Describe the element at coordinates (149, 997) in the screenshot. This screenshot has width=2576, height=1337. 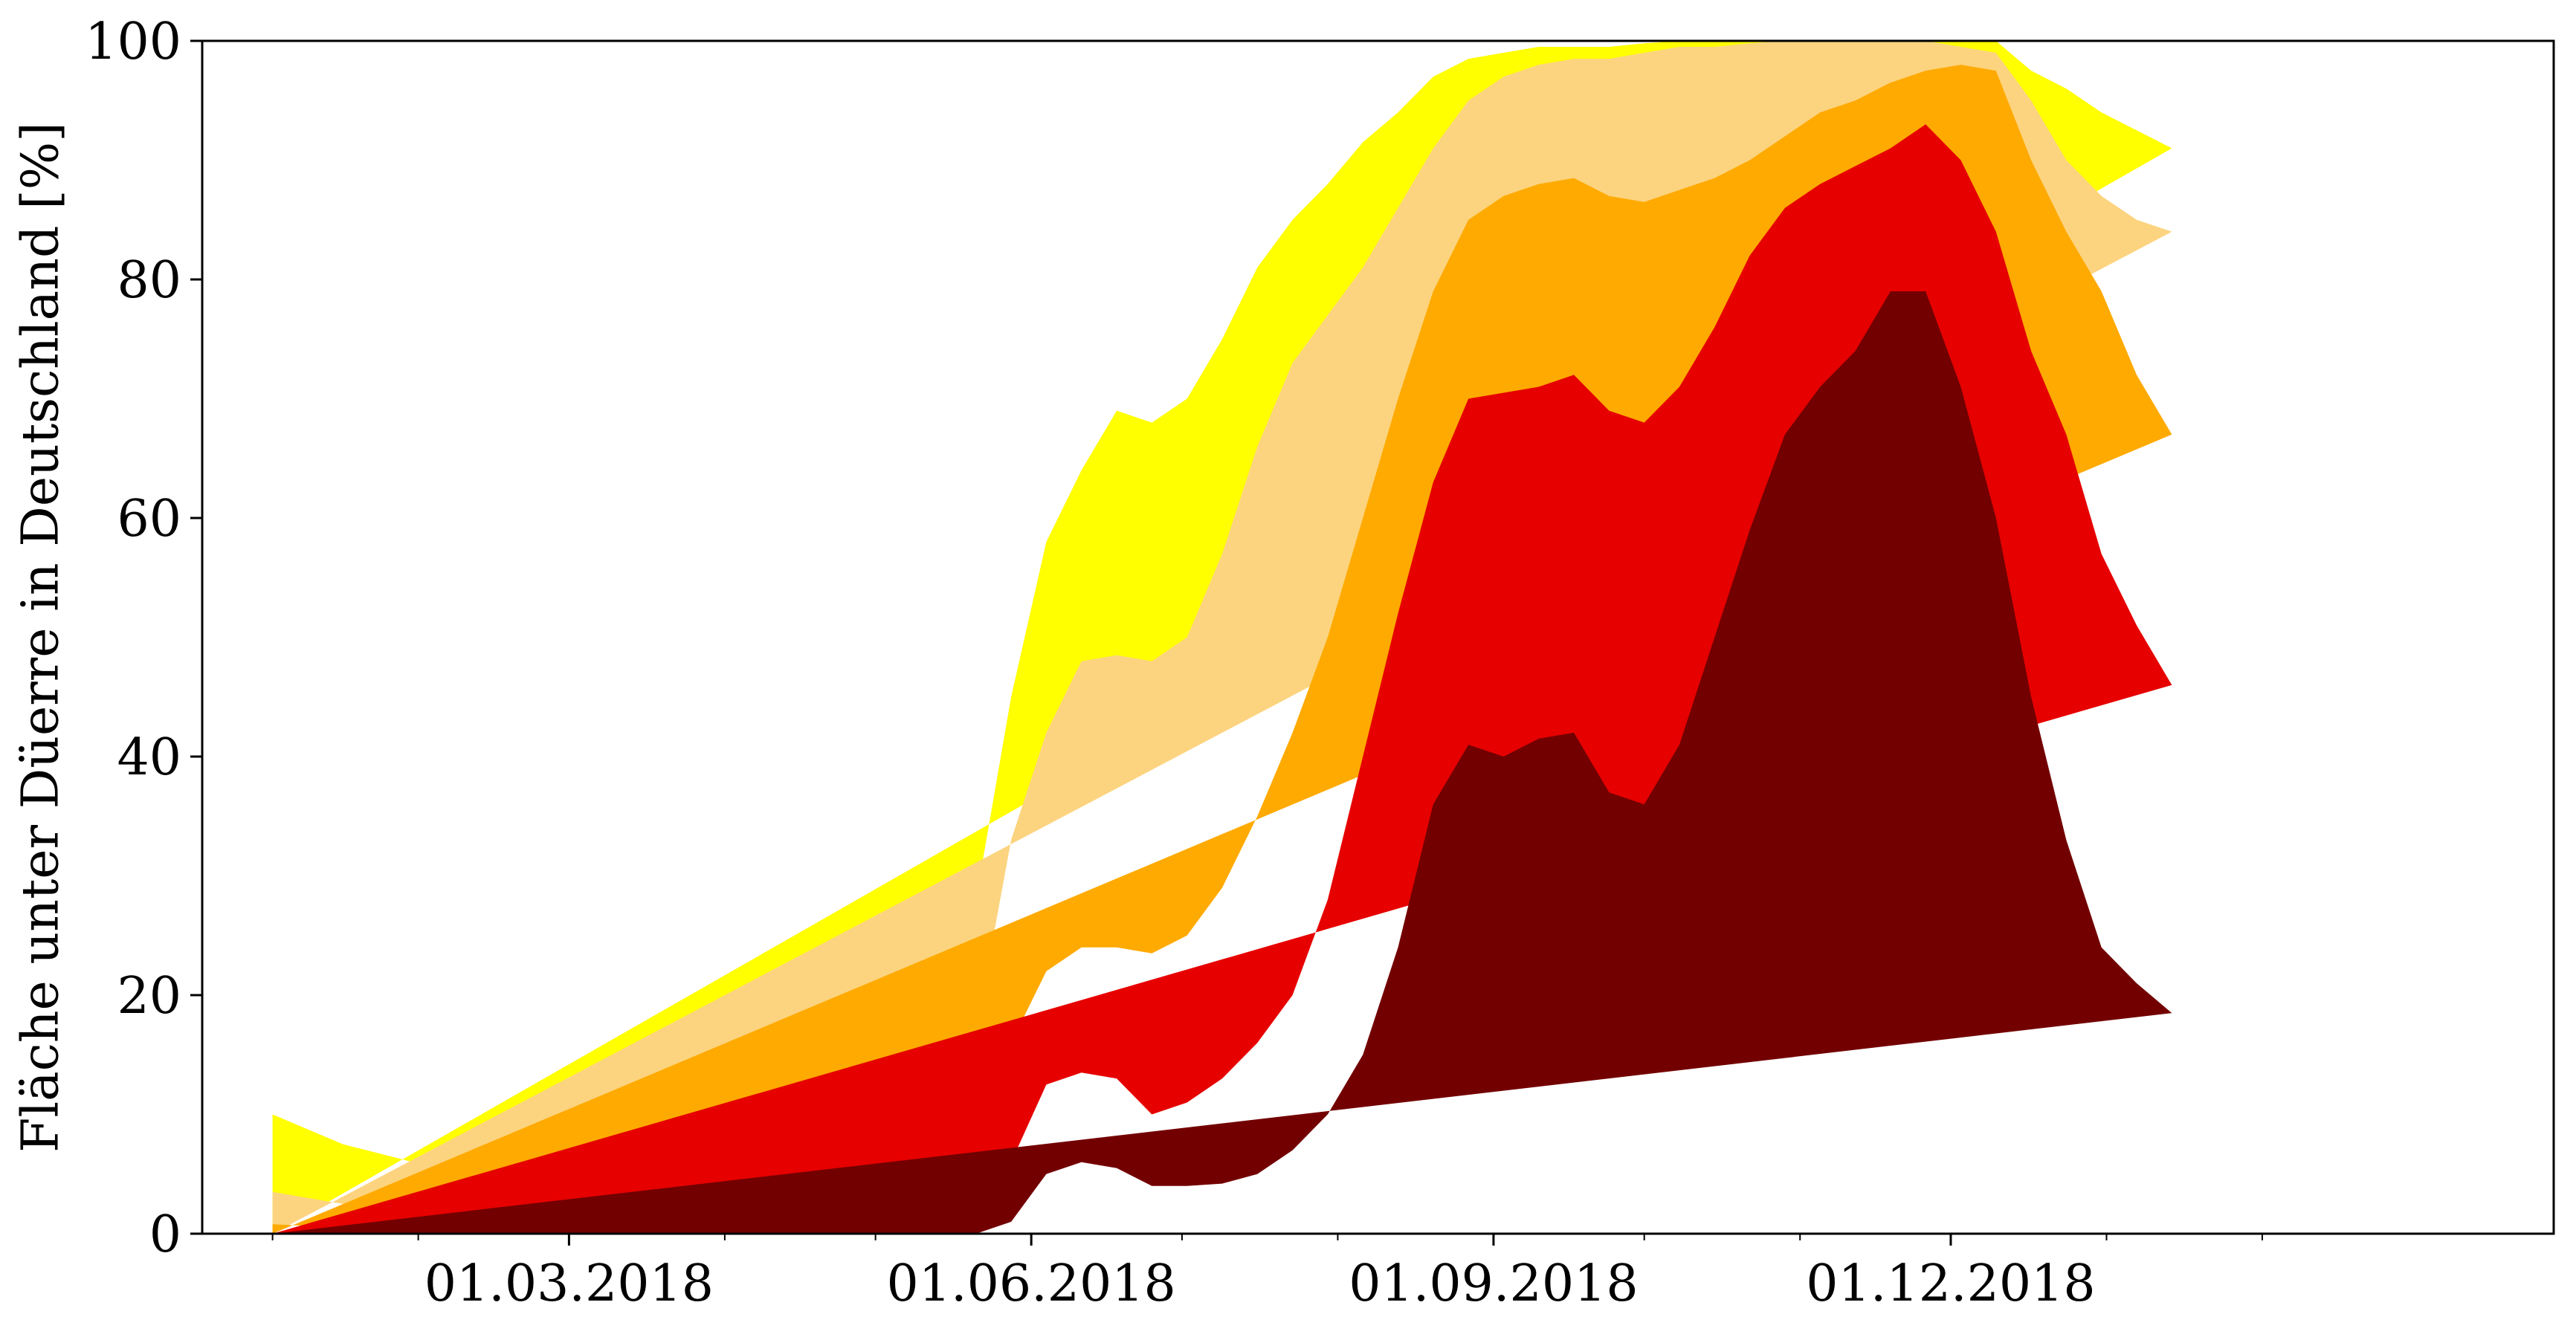
I see `y-tick-label-20: 20` at that location.